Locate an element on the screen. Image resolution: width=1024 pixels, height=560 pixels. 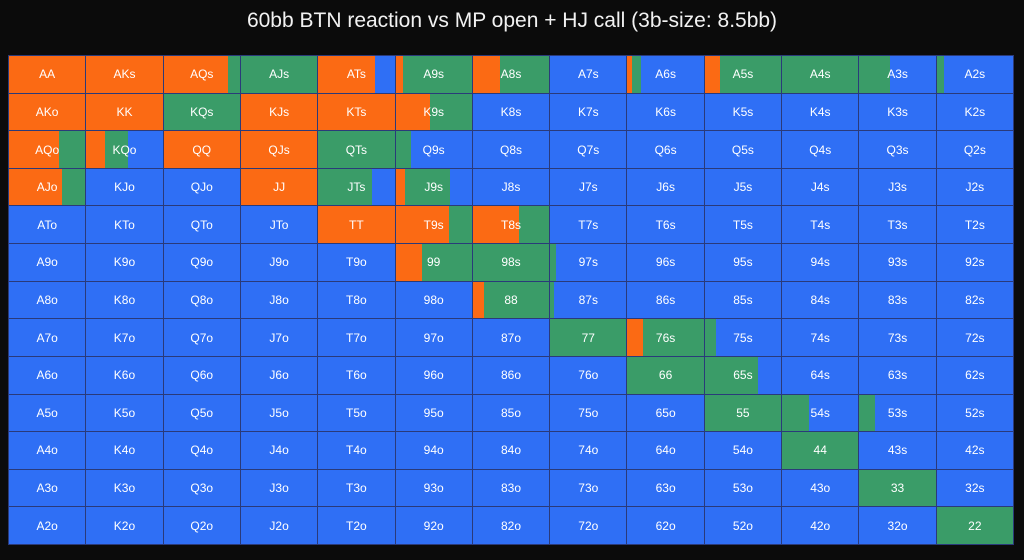
hand-cell-83o: 83o is located at coordinates (511, 488).